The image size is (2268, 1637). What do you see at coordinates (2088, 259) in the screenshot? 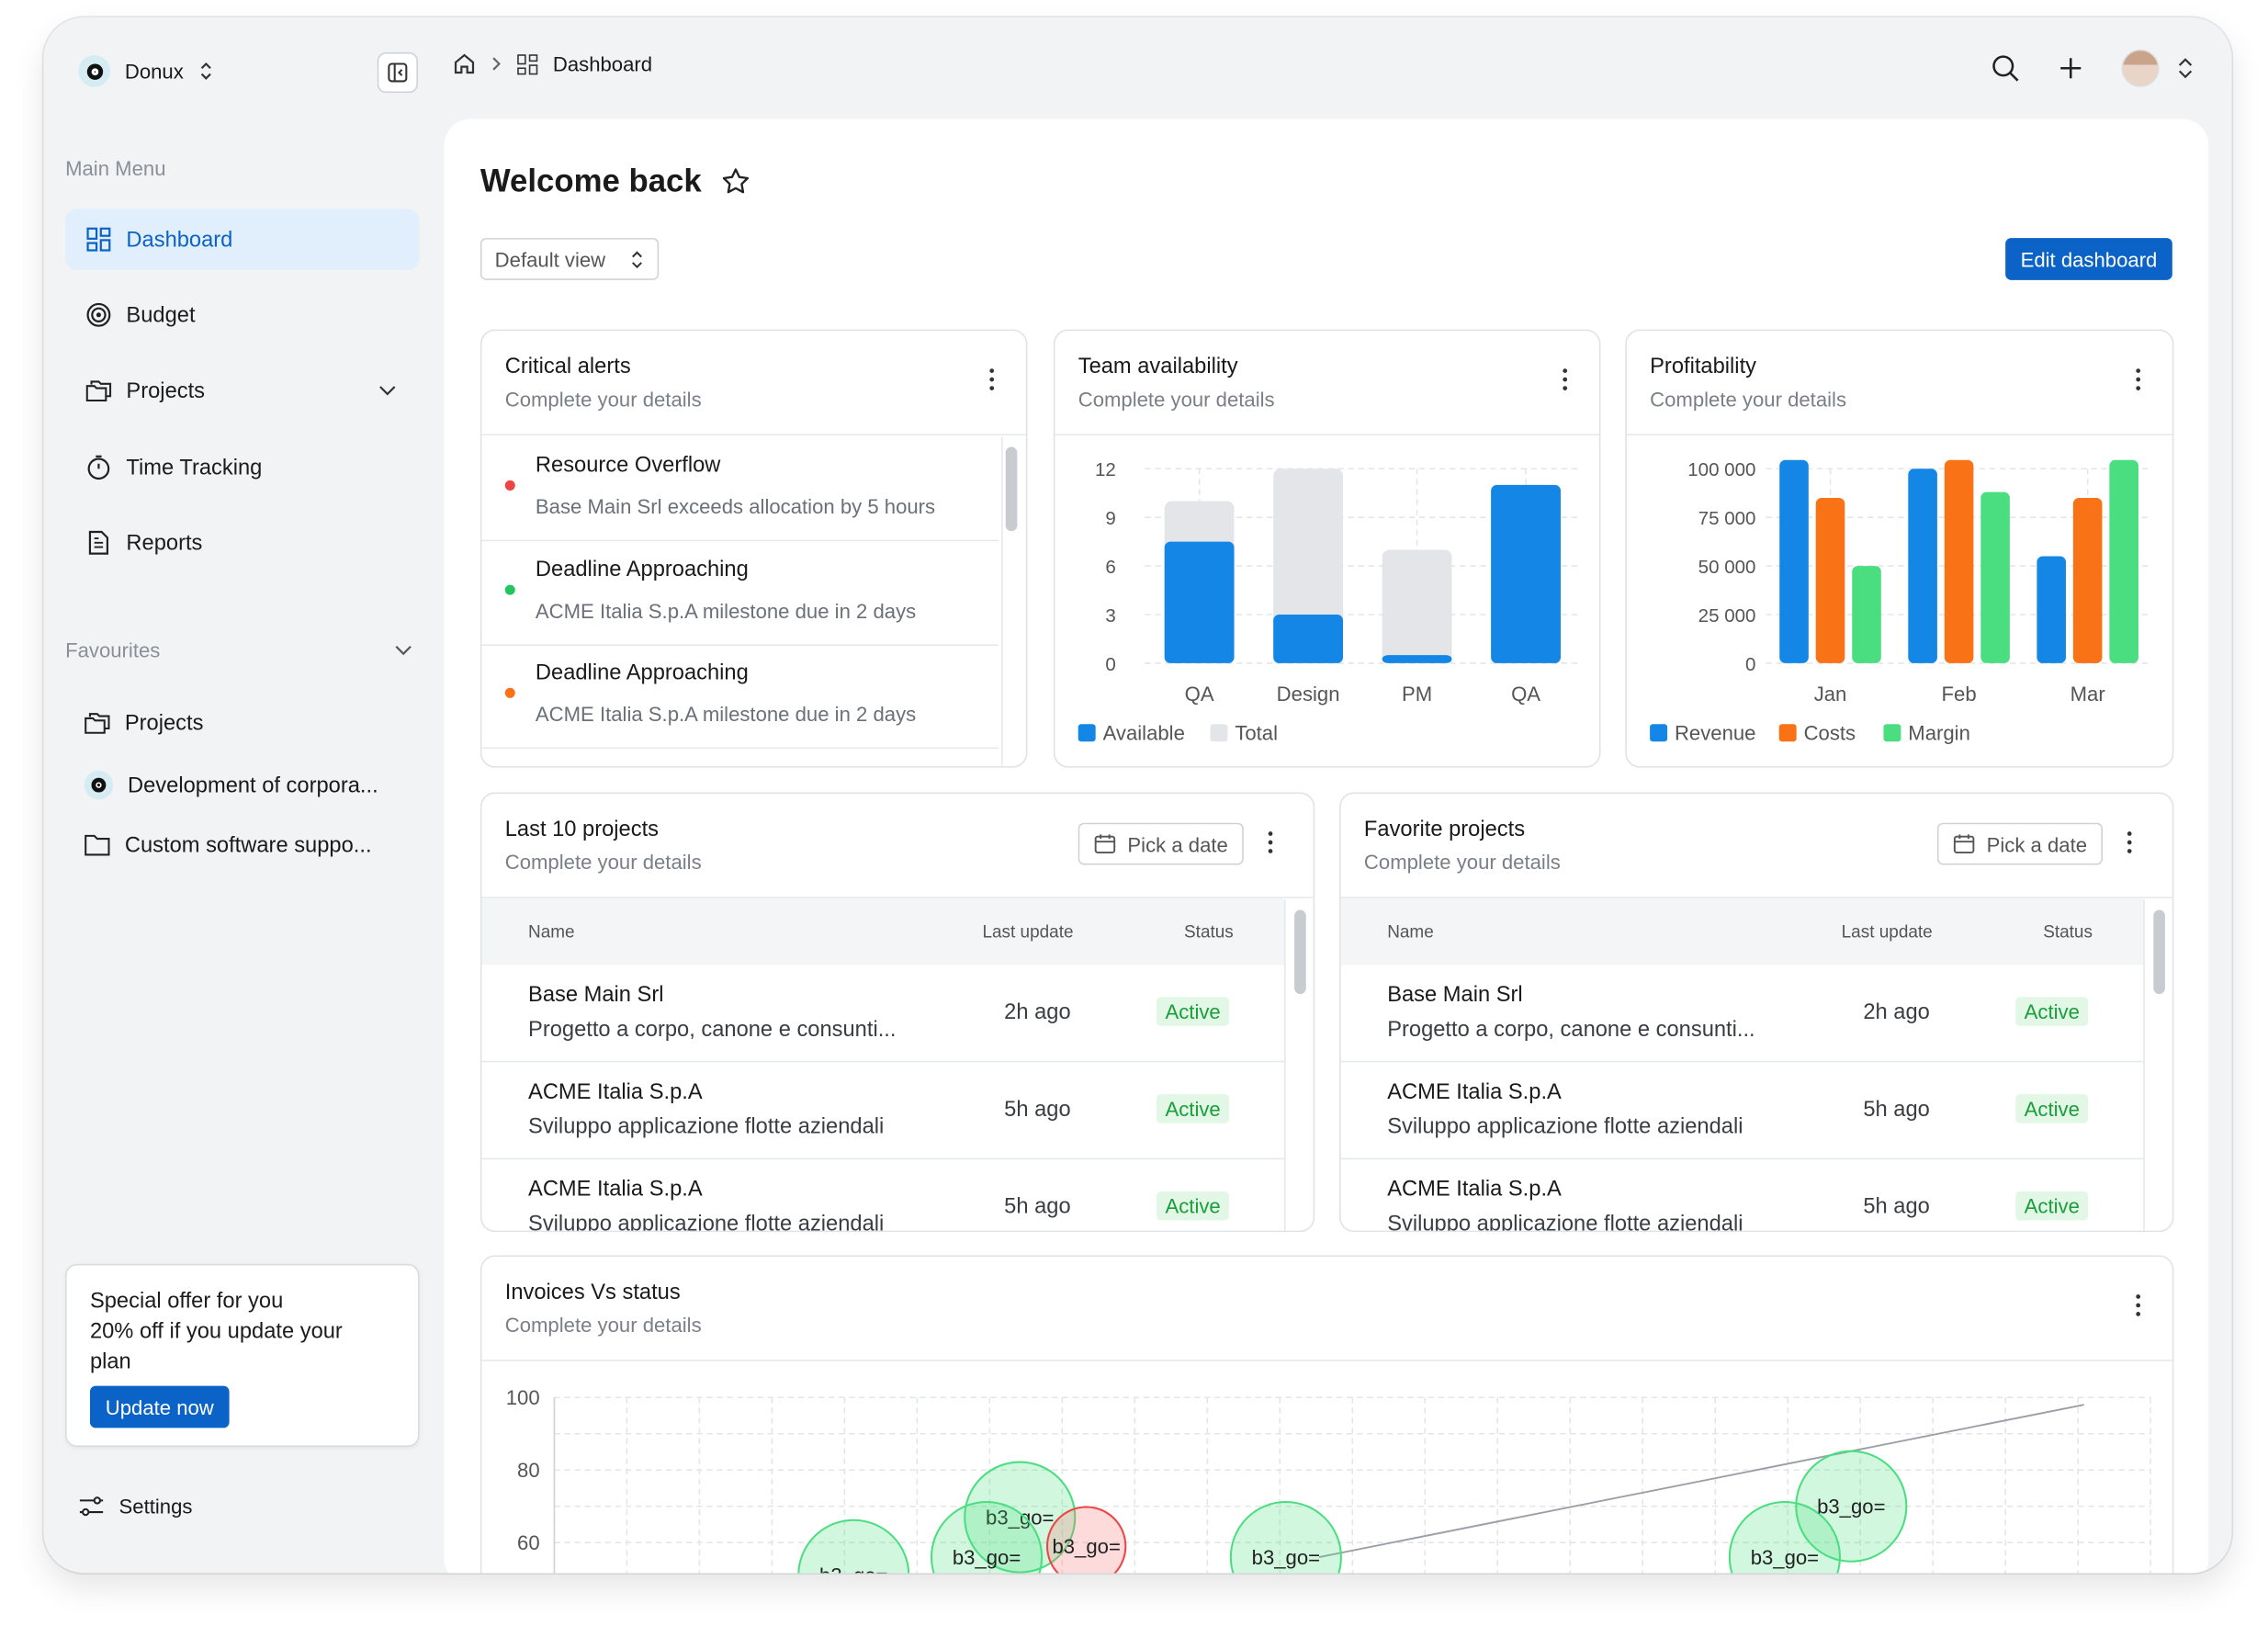
I see `edit-dashboard-button: Edit dashboard` at bounding box center [2088, 259].